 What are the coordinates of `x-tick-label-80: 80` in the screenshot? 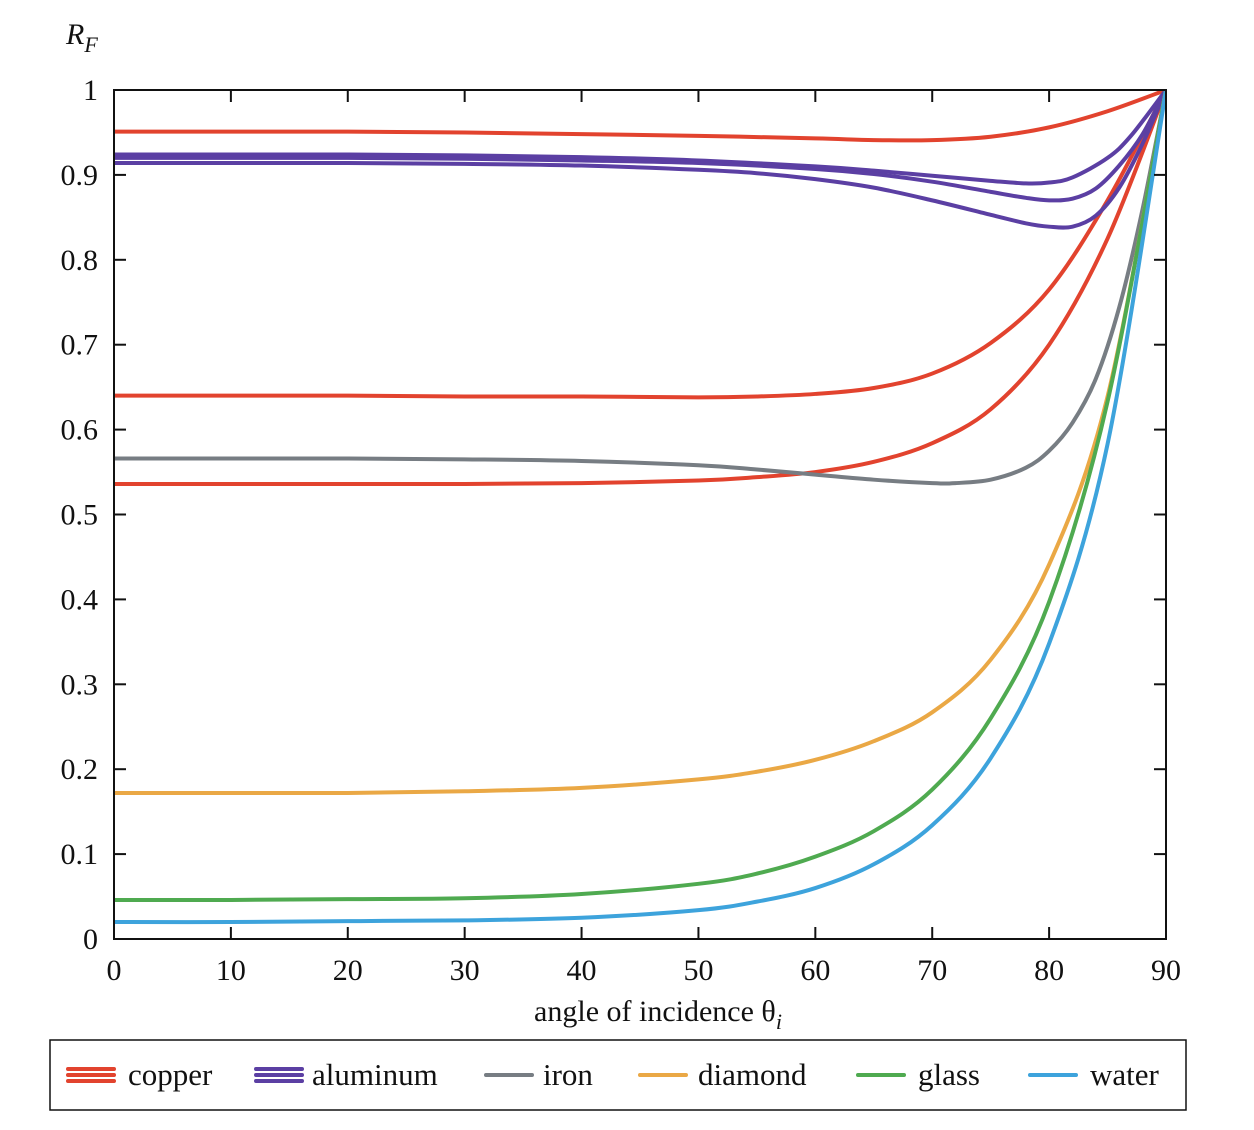 It's located at (1049, 970).